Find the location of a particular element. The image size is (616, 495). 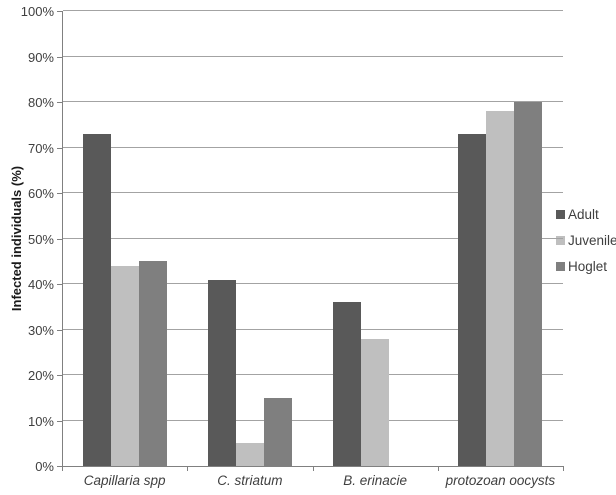

category-label: protozoan oocysts is located at coordinates (500, 480).